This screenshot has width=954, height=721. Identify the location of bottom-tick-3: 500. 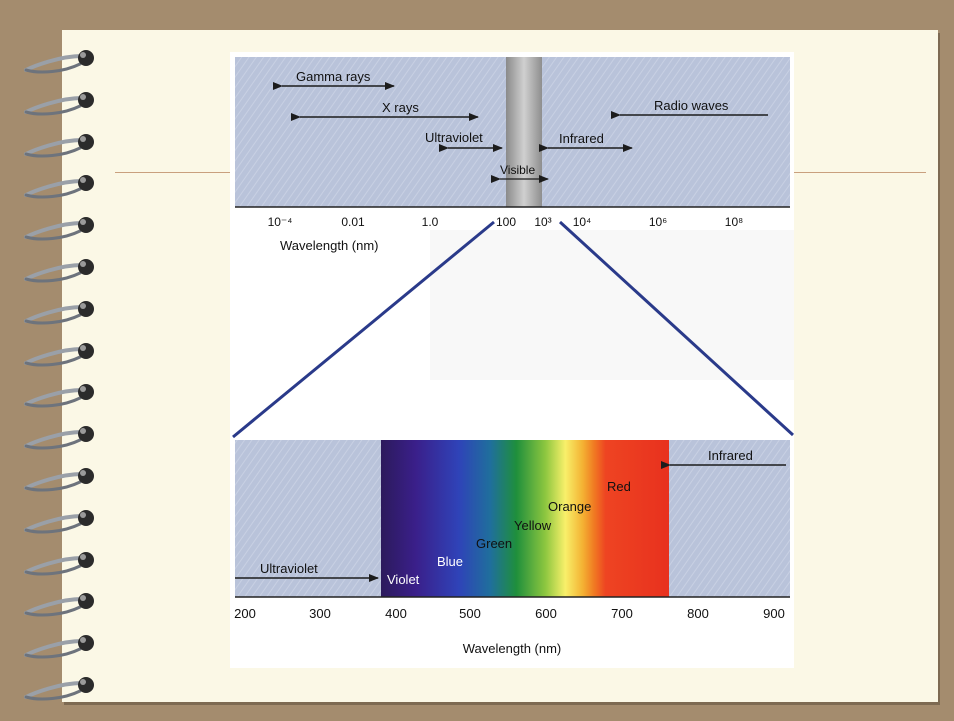
(470, 613).